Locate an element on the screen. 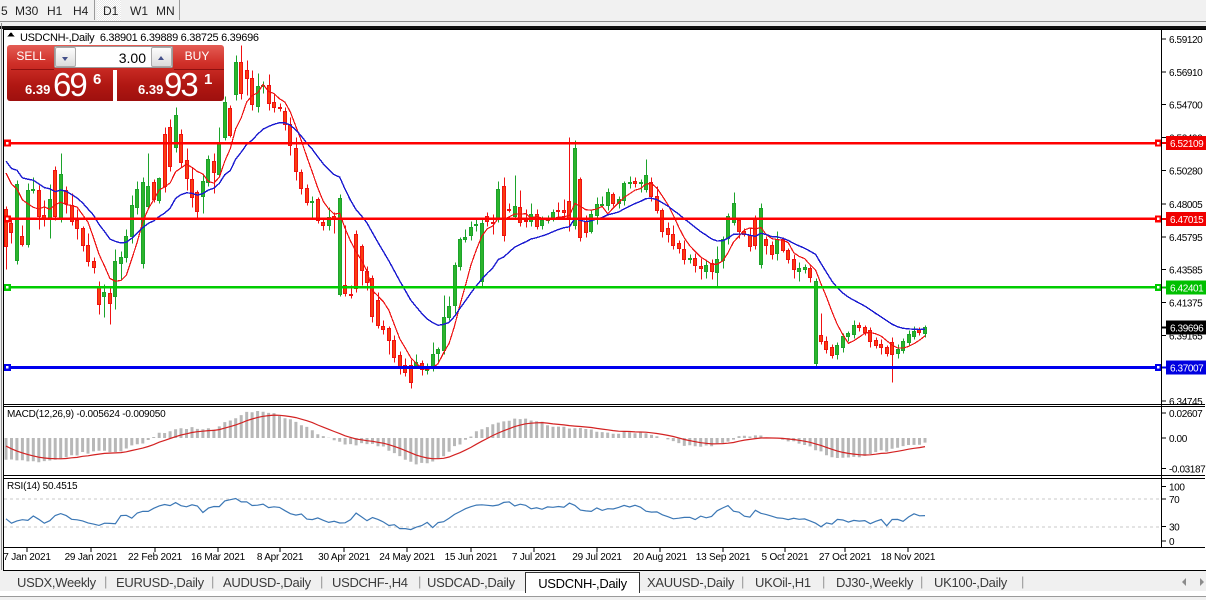 This screenshot has height=600, width=1206. svg-text: 22 Feb 2021 is located at coordinates (155, 557).